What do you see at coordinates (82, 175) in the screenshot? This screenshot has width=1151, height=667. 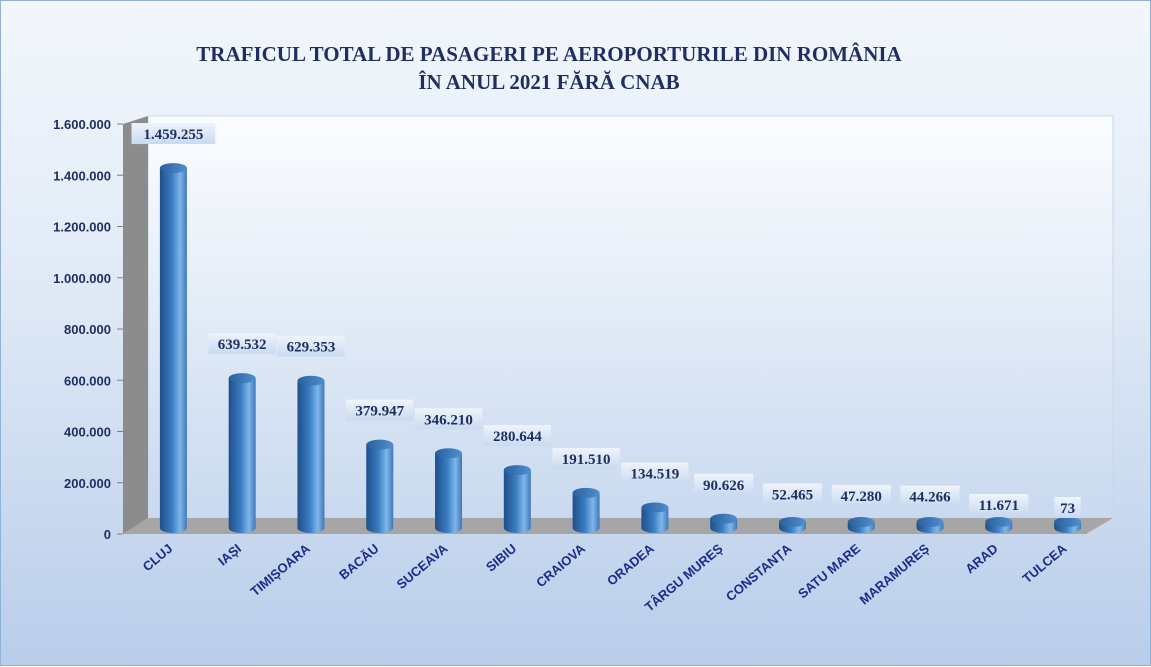 I see `y-tick-label: 1.400.000` at bounding box center [82, 175].